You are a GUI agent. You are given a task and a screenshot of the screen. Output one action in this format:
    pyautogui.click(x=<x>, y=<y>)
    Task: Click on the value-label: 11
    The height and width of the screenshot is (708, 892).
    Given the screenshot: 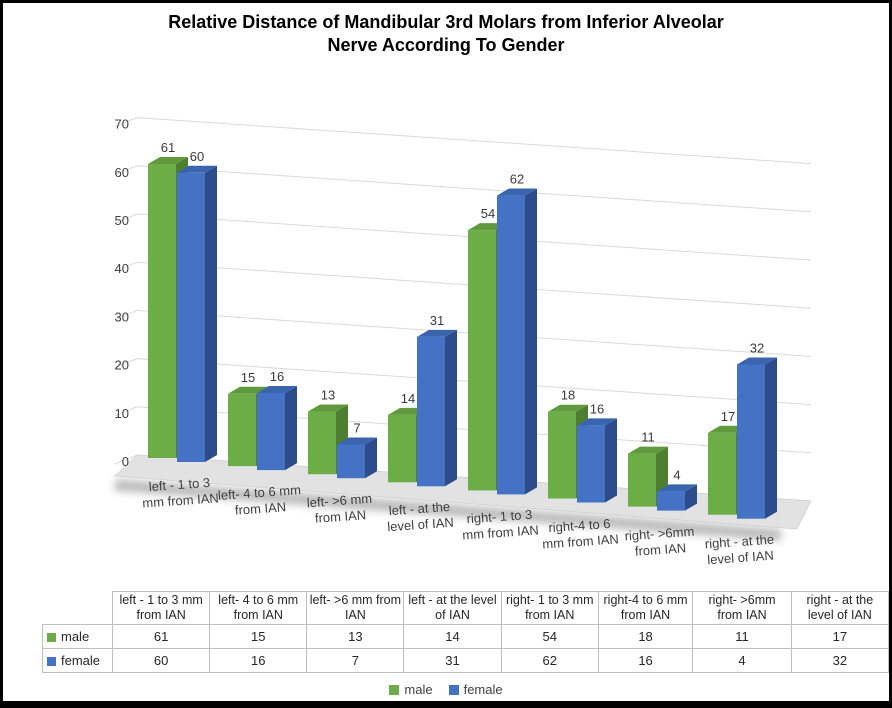 What is the action you would take?
    pyautogui.click(x=648, y=437)
    